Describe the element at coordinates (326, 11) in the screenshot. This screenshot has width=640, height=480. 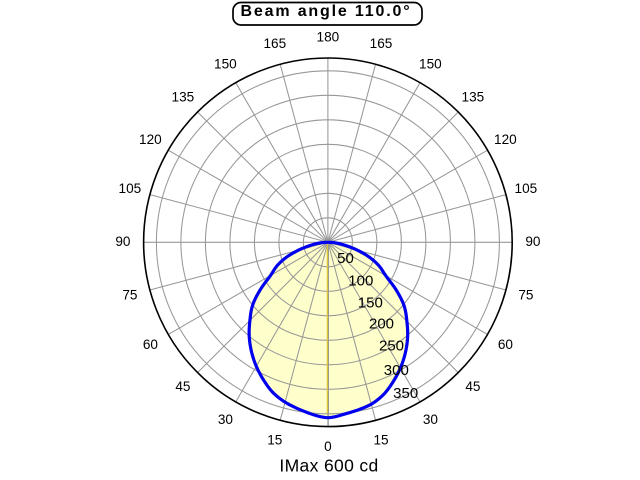
I see `svg-text: Beam angle 110.0°` at that location.